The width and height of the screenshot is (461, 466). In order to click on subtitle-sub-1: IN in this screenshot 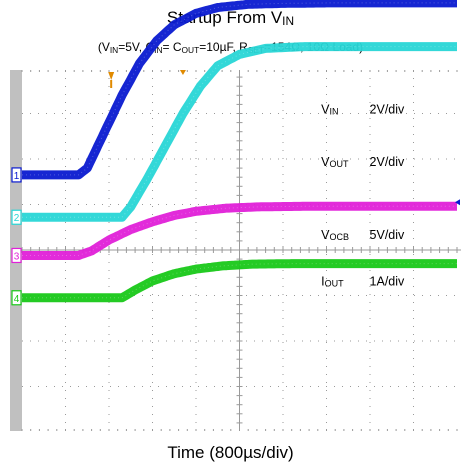, I will do `click(114, 50)`.